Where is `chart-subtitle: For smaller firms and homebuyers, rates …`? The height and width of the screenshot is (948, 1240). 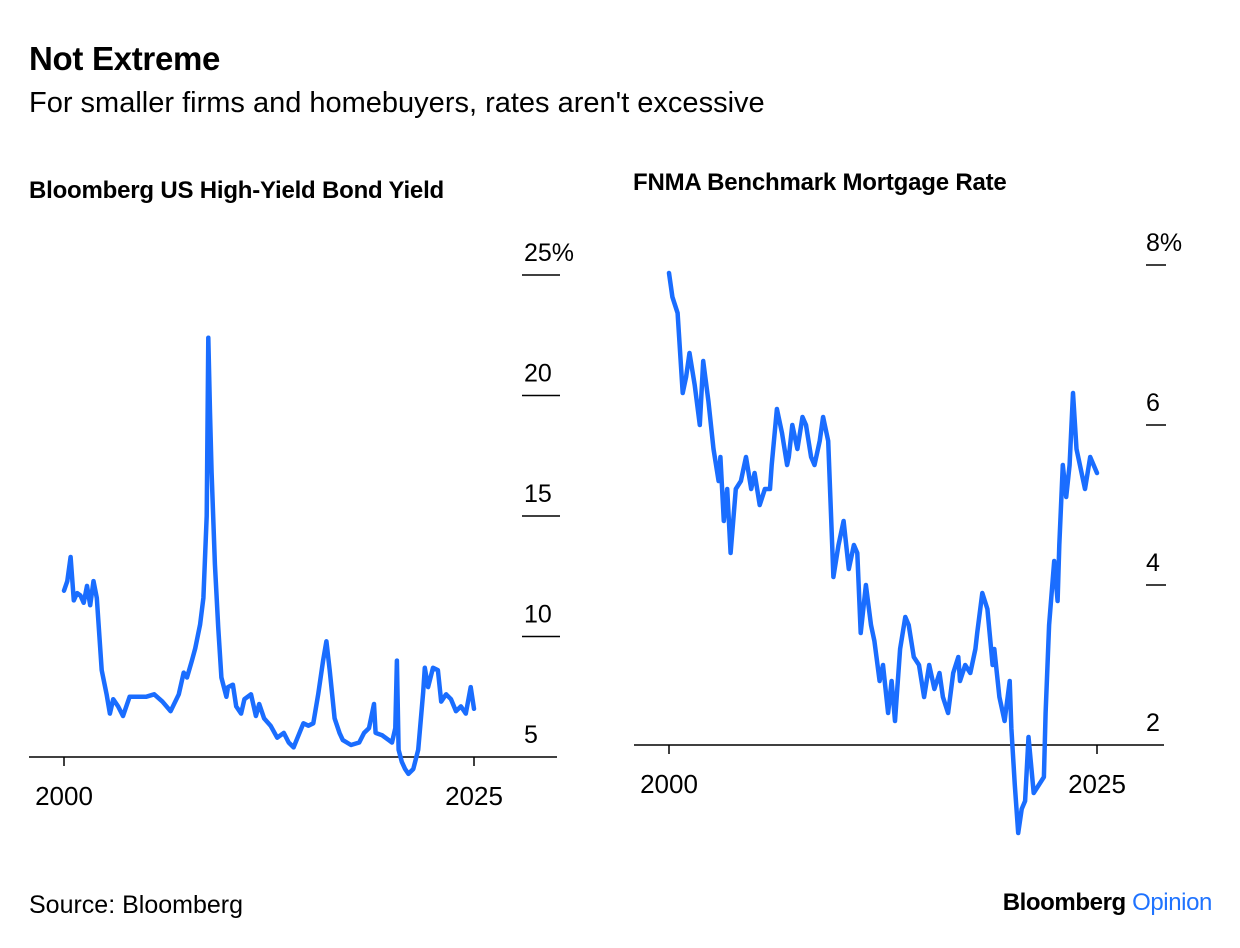
chart-subtitle: For smaller firms and homebuyers, rates … is located at coordinates (397, 103).